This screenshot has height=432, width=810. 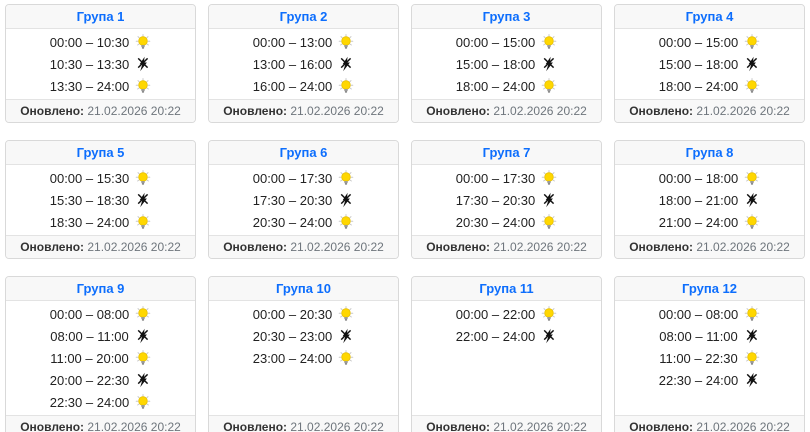 I want to click on schedule-row: 18:00 – 24:00, so click(x=506, y=86).